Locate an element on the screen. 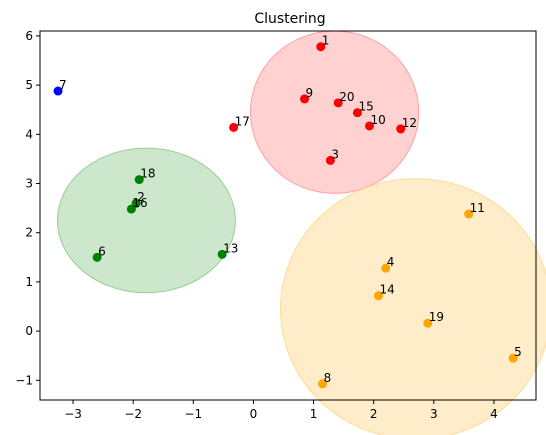 This screenshot has height=435, width=546. x-tick-label: 2 is located at coordinates (374, 414).